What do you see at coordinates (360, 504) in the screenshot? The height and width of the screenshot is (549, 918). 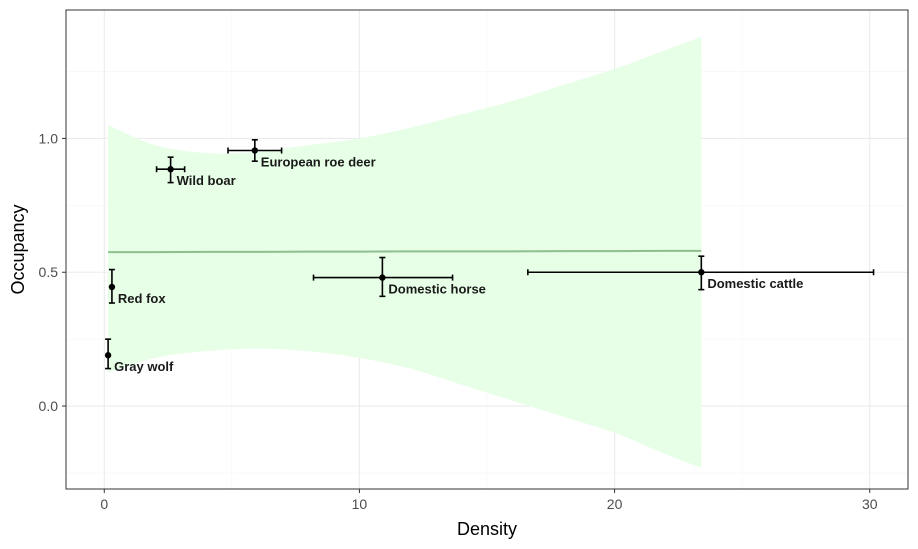 I see `x-tick-label: 10` at bounding box center [360, 504].